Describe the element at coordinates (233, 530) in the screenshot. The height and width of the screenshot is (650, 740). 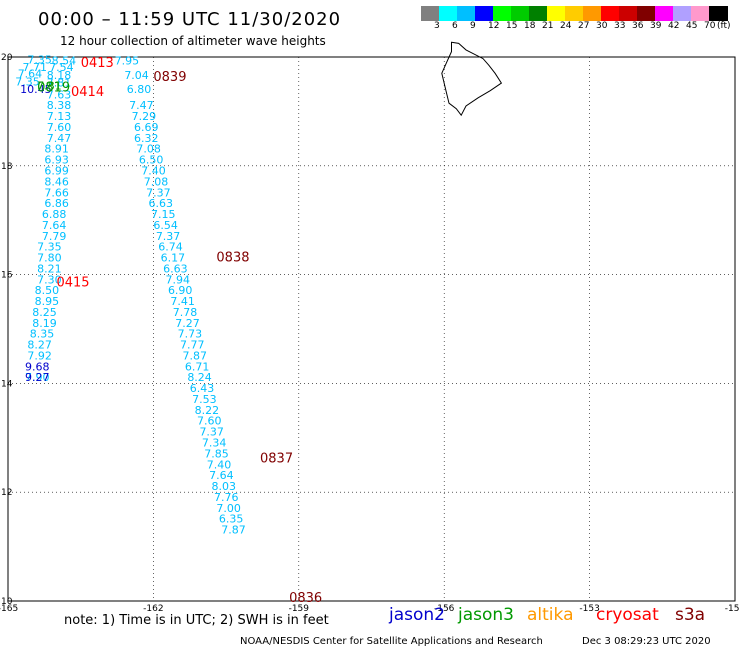
I see `swh-value-label: 7.87` at that location.